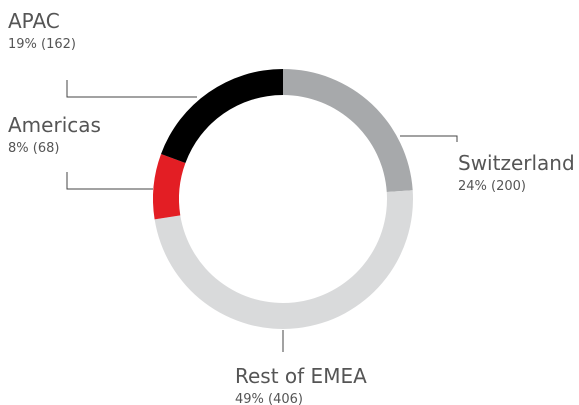 The height and width of the screenshot is (405, 579). What do you see at coordinates (42, 44) in the screenshot?
I see `value-label: 19% (162)` at bounding box center [42, 44].